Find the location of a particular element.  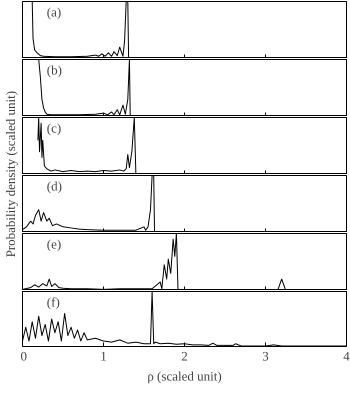

x-tick-label: 2 is located at coordinates (184, 356).